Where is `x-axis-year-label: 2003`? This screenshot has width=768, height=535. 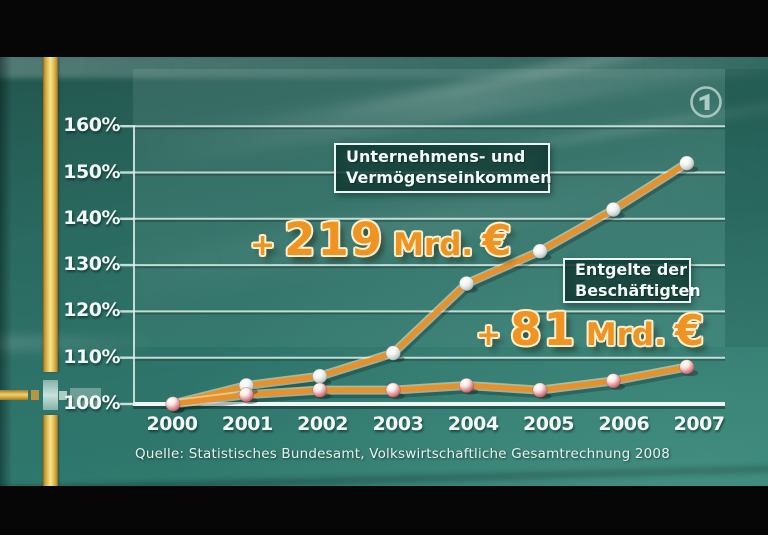 x-axis-year-label: 2003 is located at coordinates (398, 424).